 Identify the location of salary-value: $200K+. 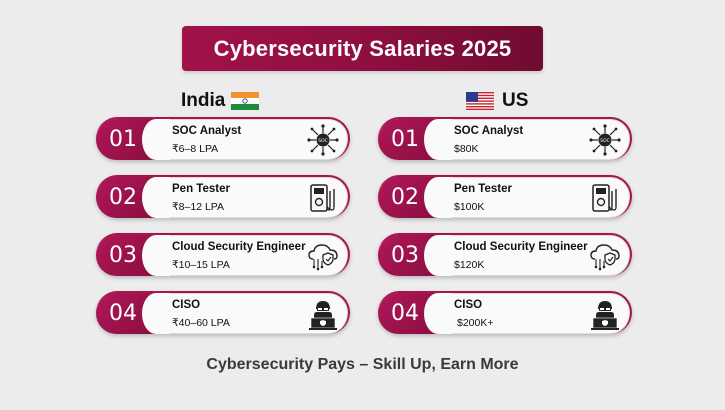
(475, 323).